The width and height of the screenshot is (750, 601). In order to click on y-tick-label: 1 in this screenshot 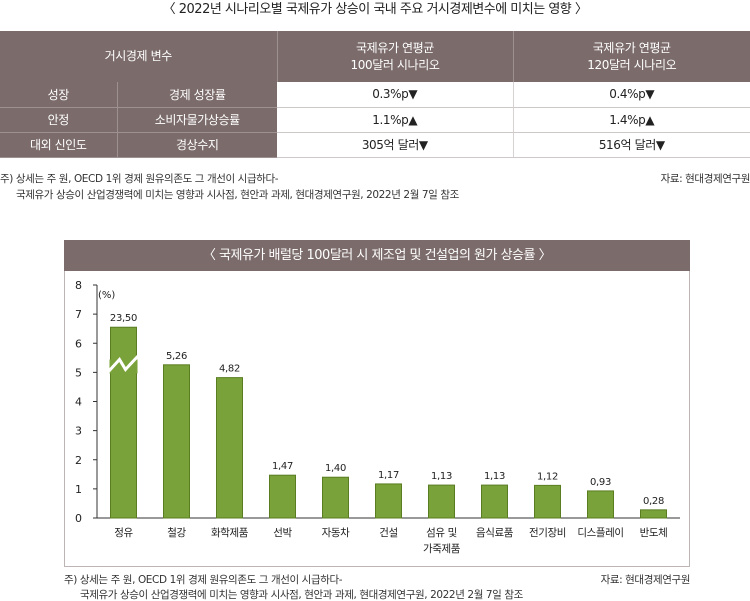, I will do `click(78, 489)`.